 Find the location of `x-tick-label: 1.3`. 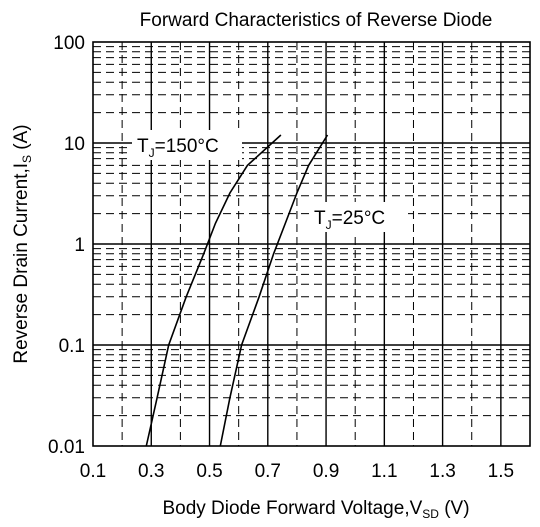

x-tick-label: 1.3 is located at coordinates (442, 471).